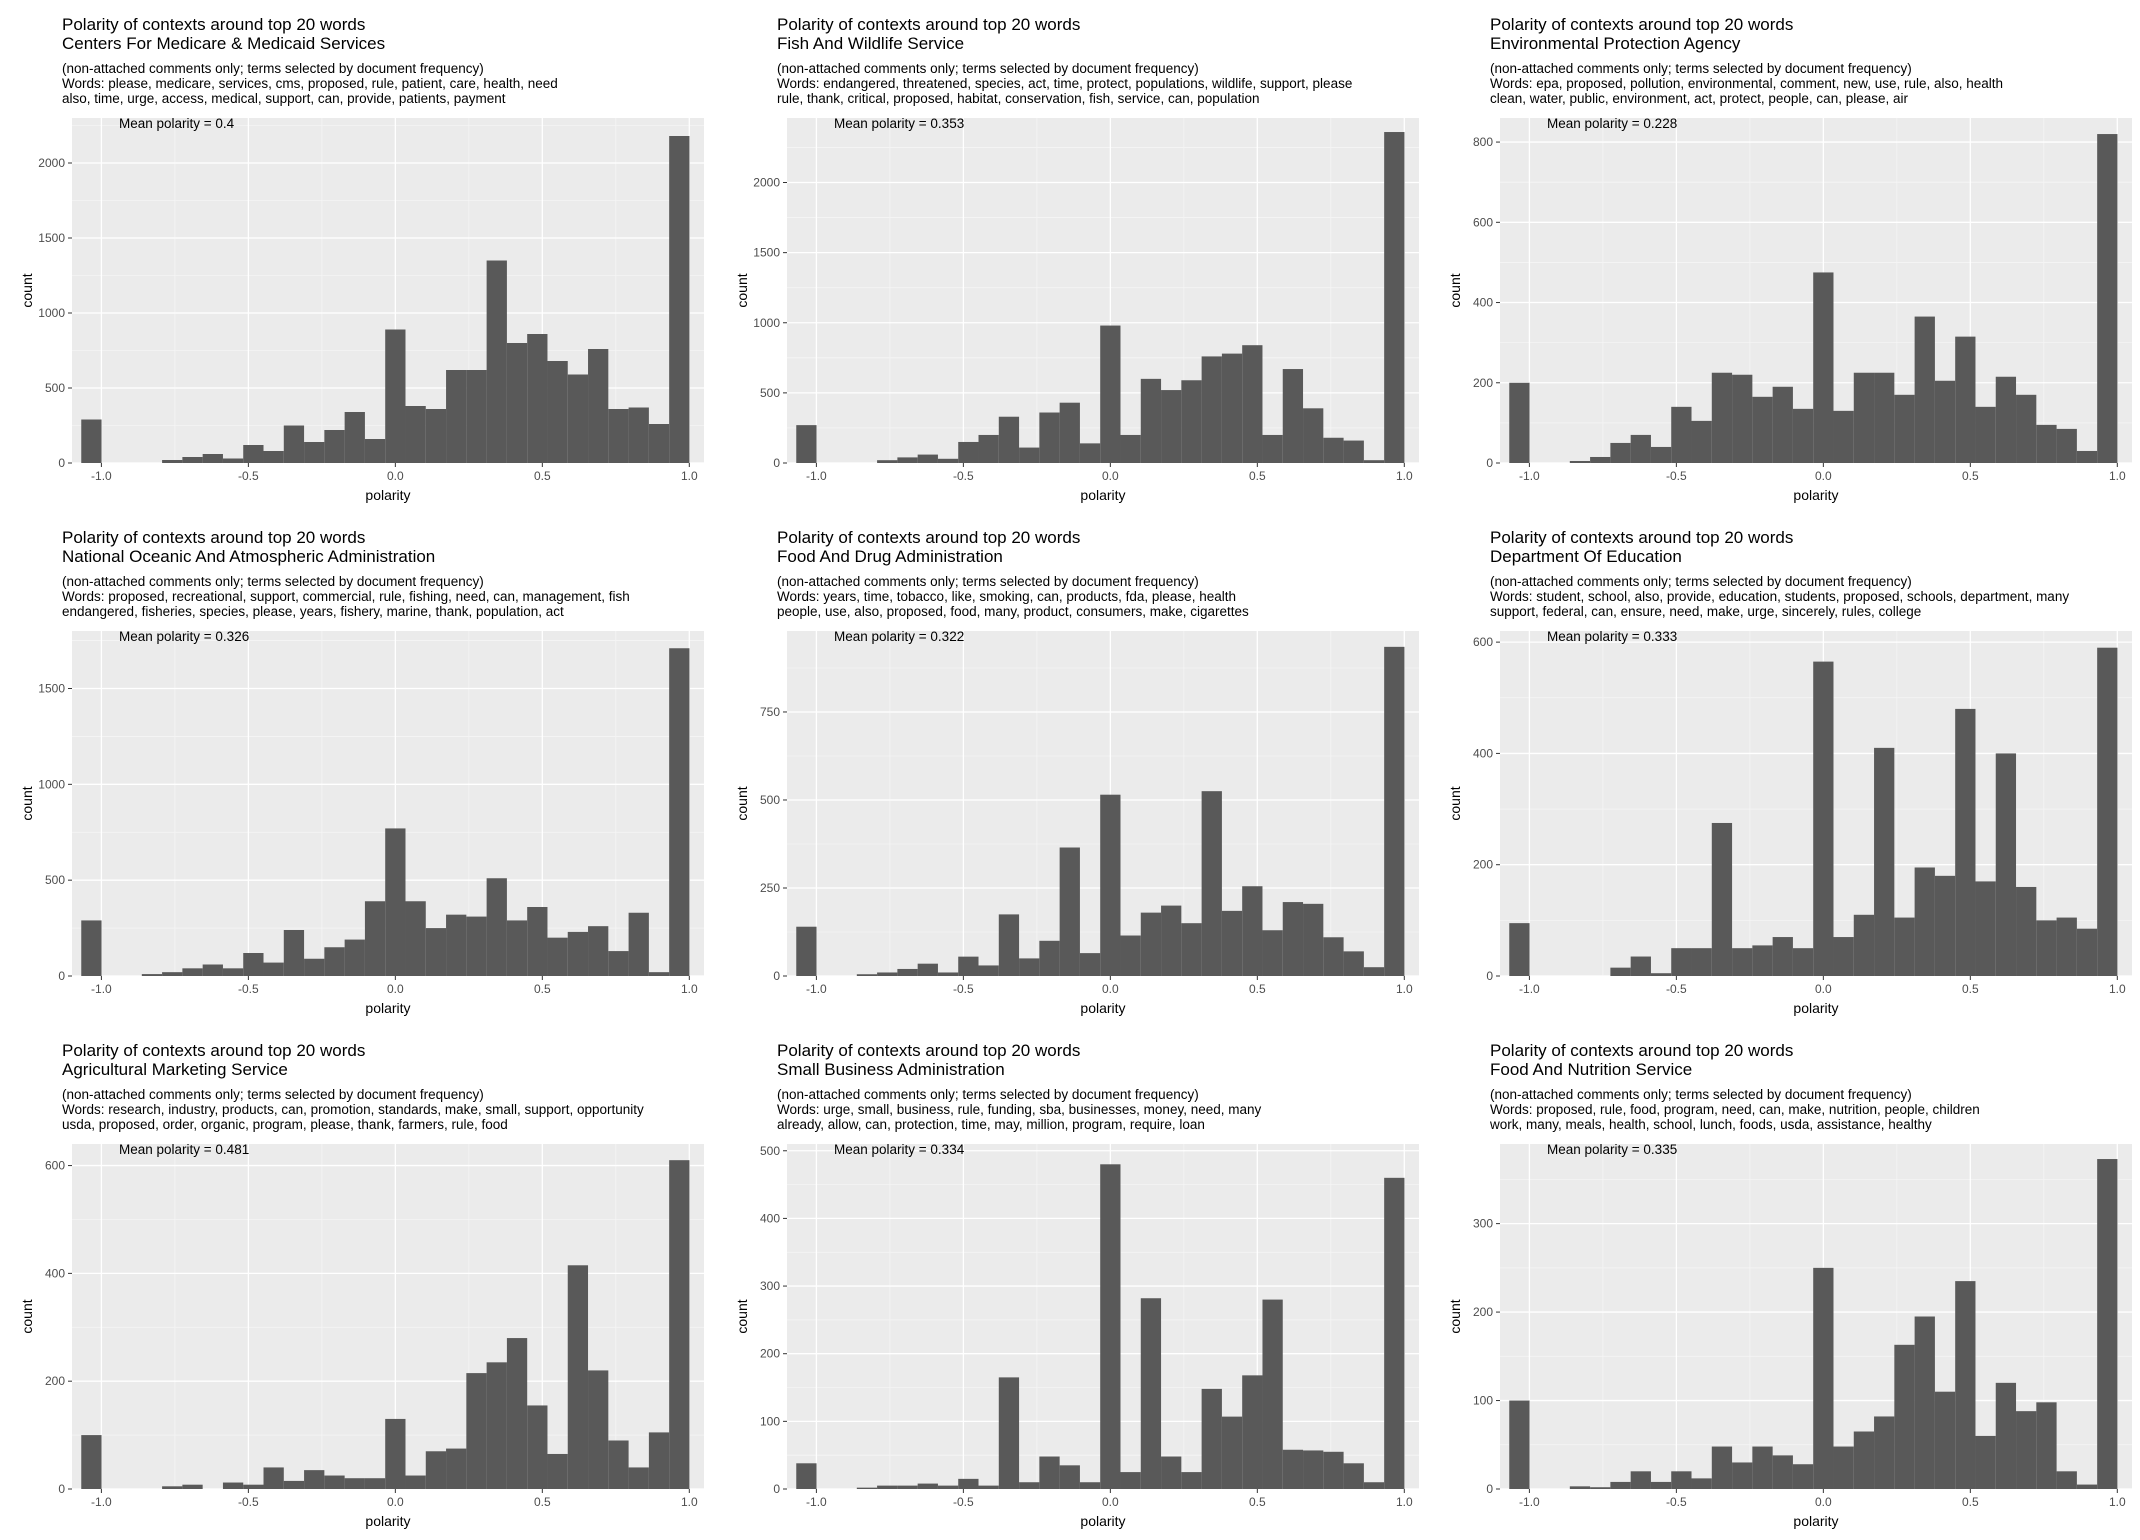 The image size is (2140, 1540). I want to click on chart-subtitle: Department Of Education, so click(1586, 556).